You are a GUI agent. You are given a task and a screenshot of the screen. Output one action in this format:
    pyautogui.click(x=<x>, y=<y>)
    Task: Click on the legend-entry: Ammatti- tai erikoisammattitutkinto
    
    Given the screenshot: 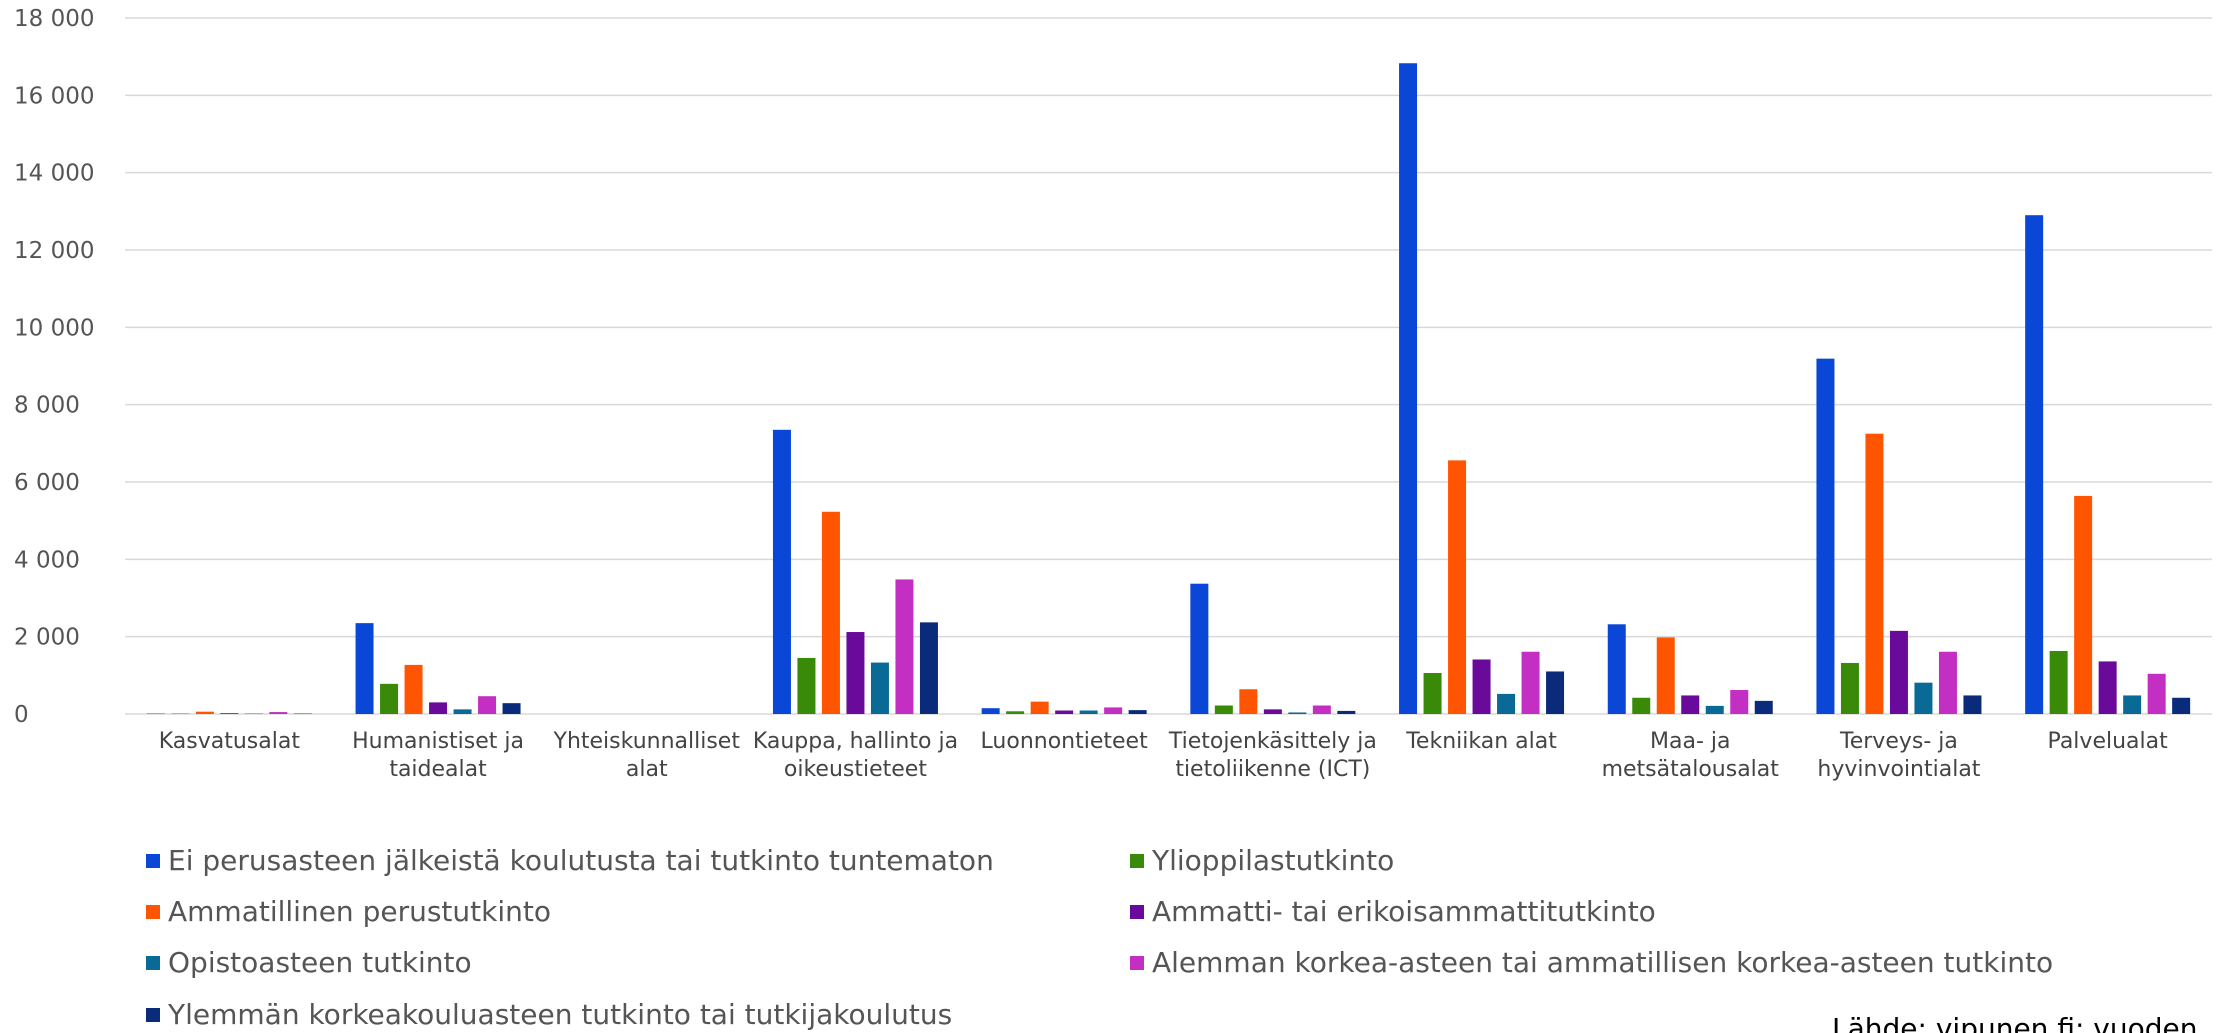 What is the action you would take?
    pyautogui.click(x=1393, y=912)
    